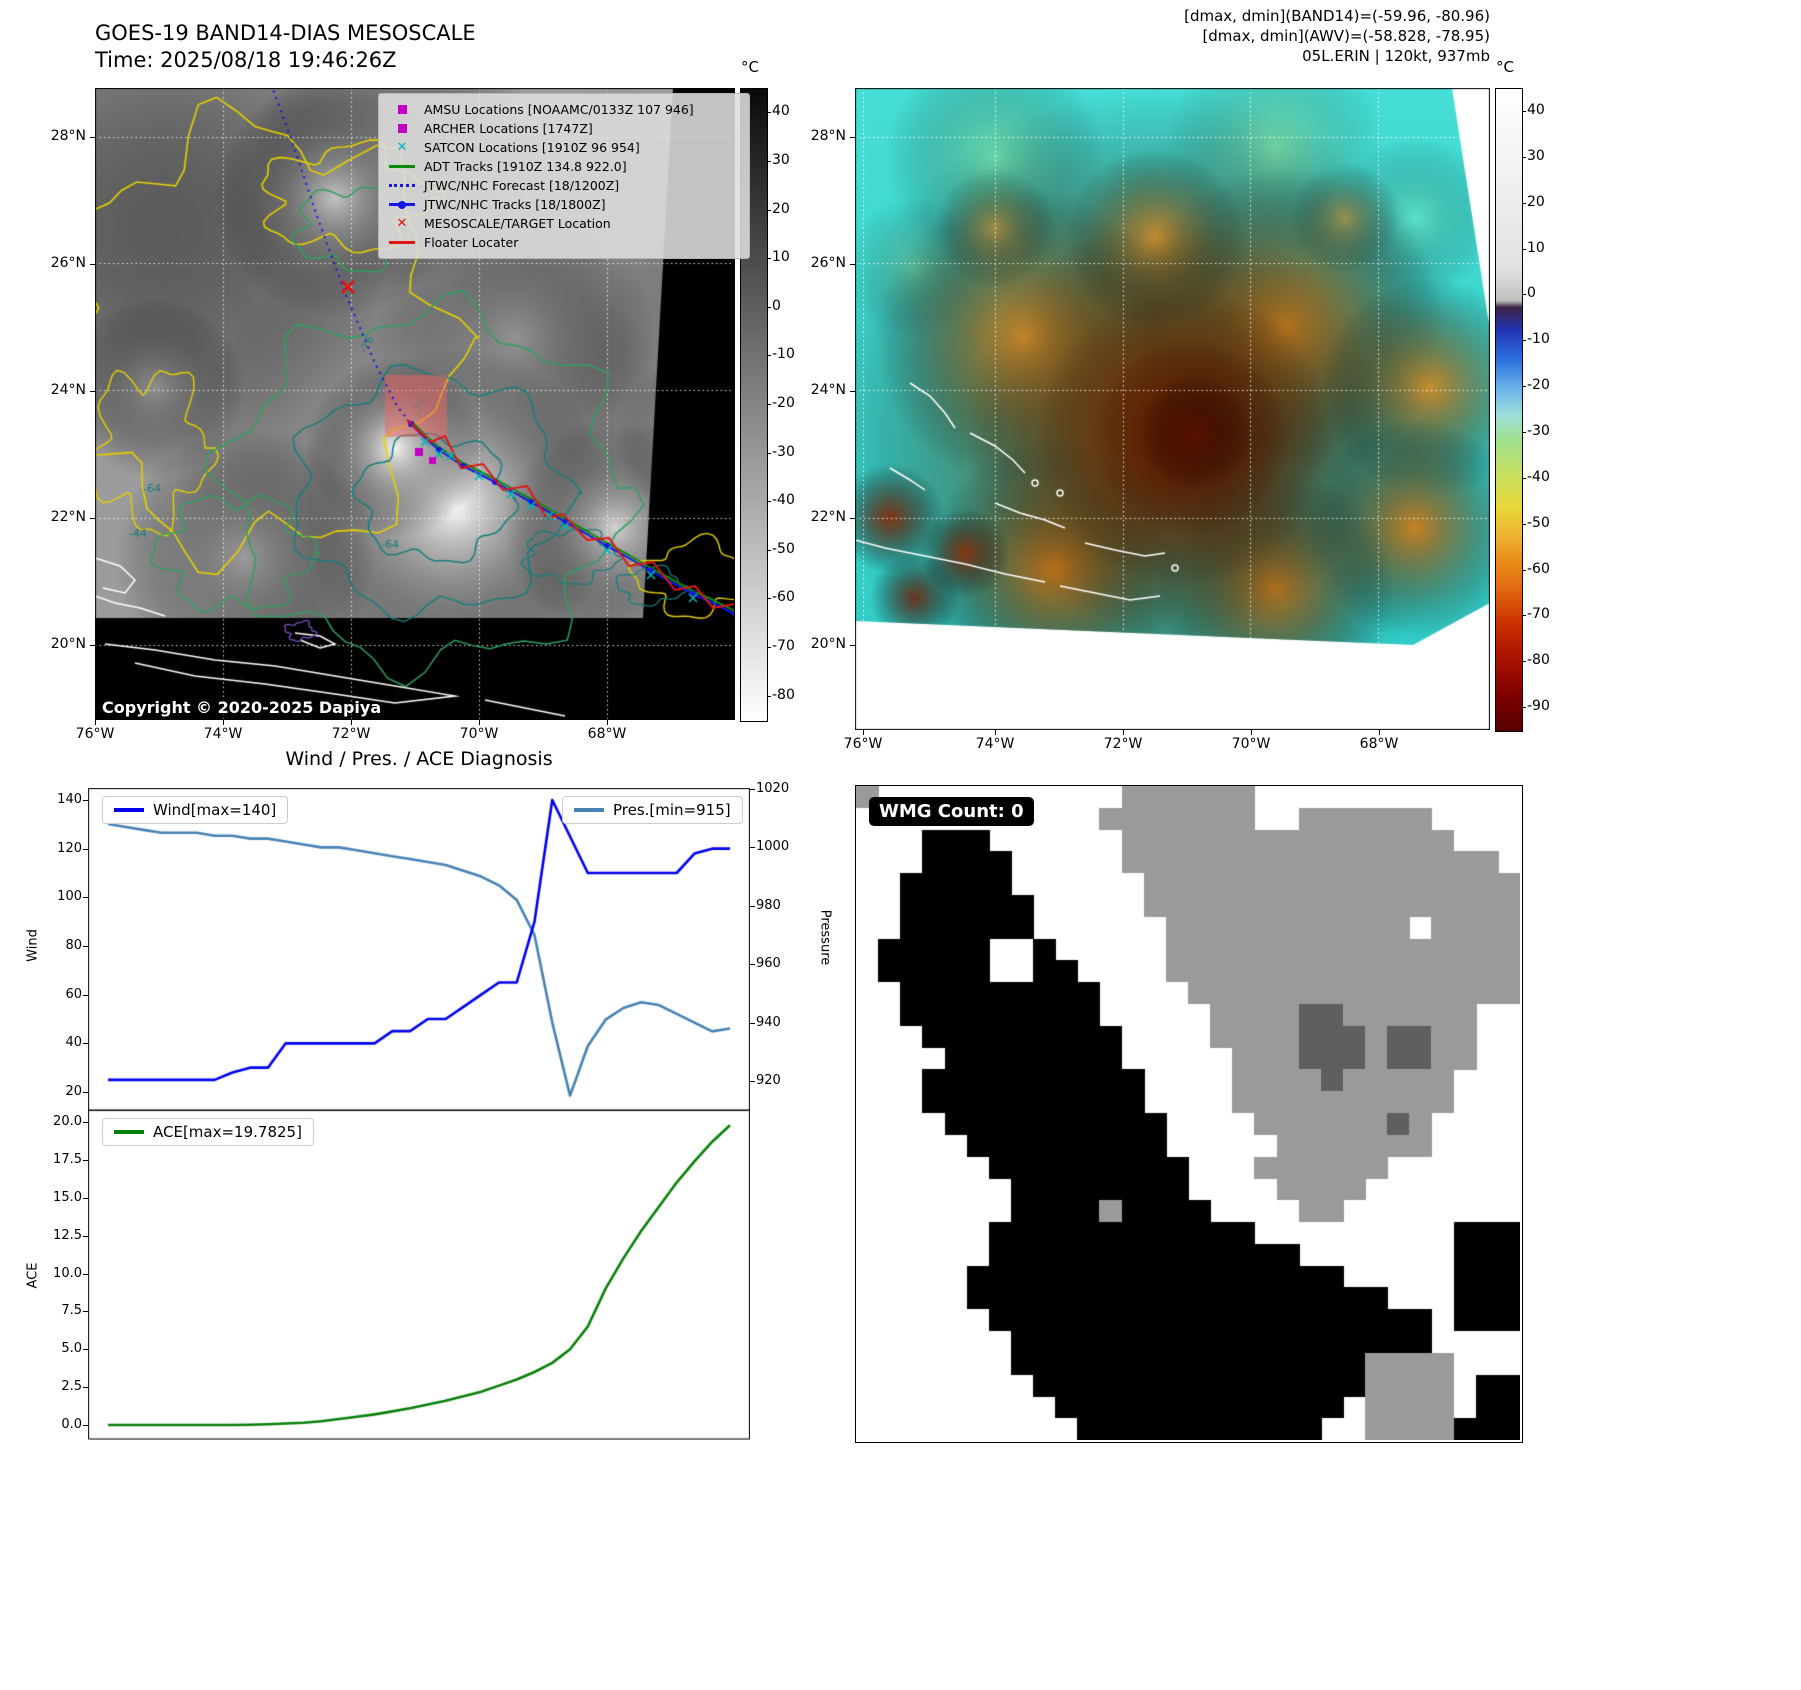  What do you see at coordinates (402, 110) in the screenshot?
I see `square-marker-icon` at bounding box center [402, 110].